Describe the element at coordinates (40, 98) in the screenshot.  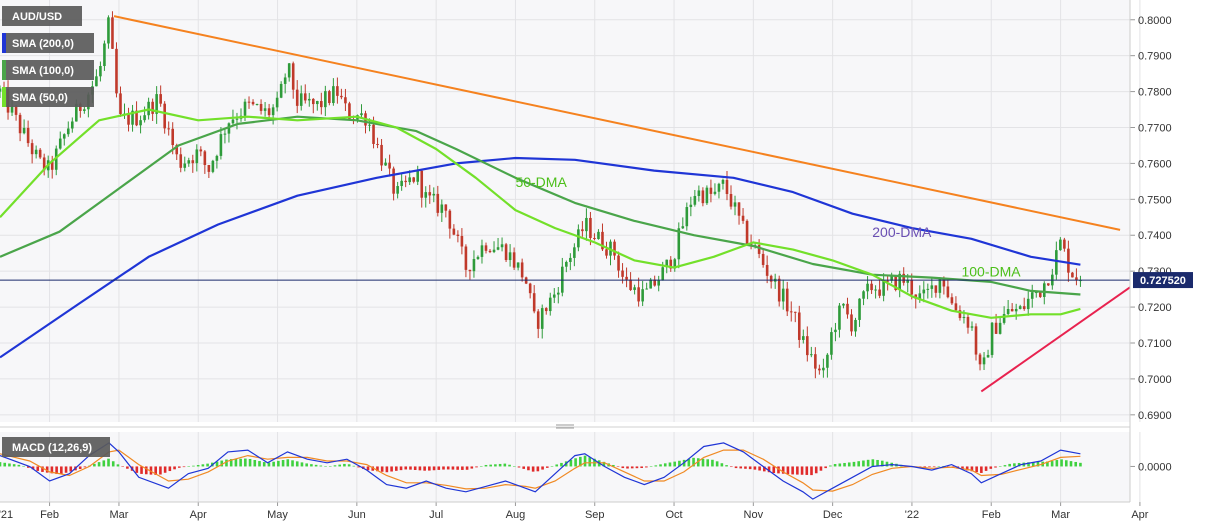
I see `legend-label: SMA (50,0)` at that location.